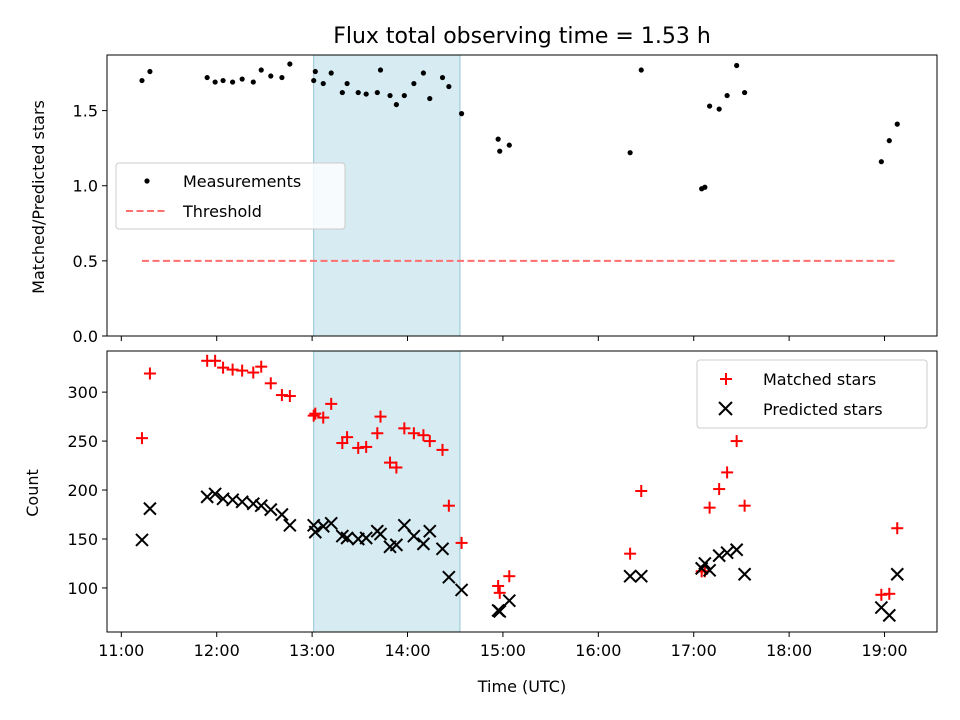 Image resolution: width=960 pixels, height=720 pixels. Describe the element at coordinates (312, 650) in the screenshot. I see `x-tick-label: 13:00` at that location.